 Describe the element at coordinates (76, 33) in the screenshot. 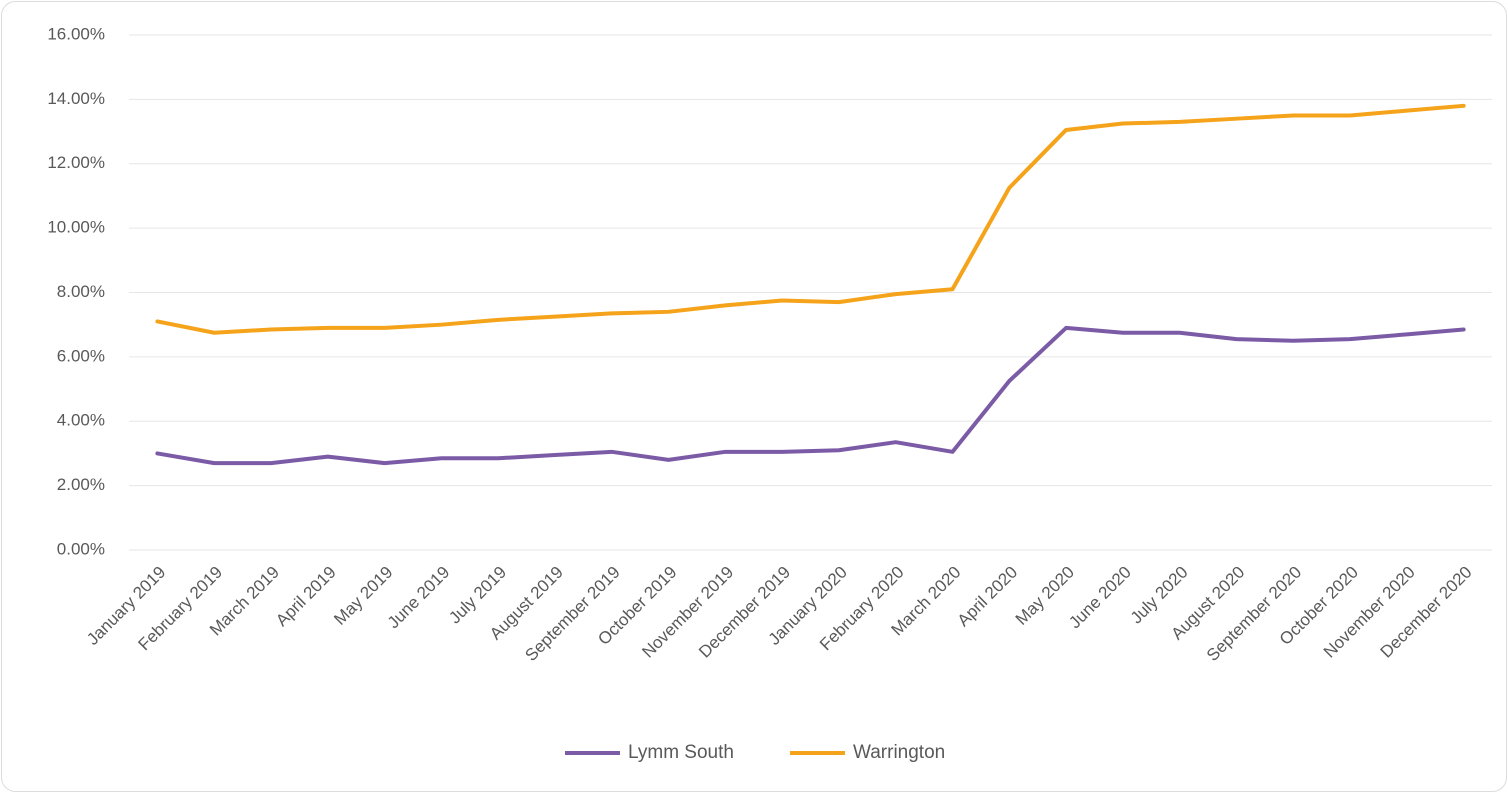

I see `y-tick-label: 16.00%` at that location.